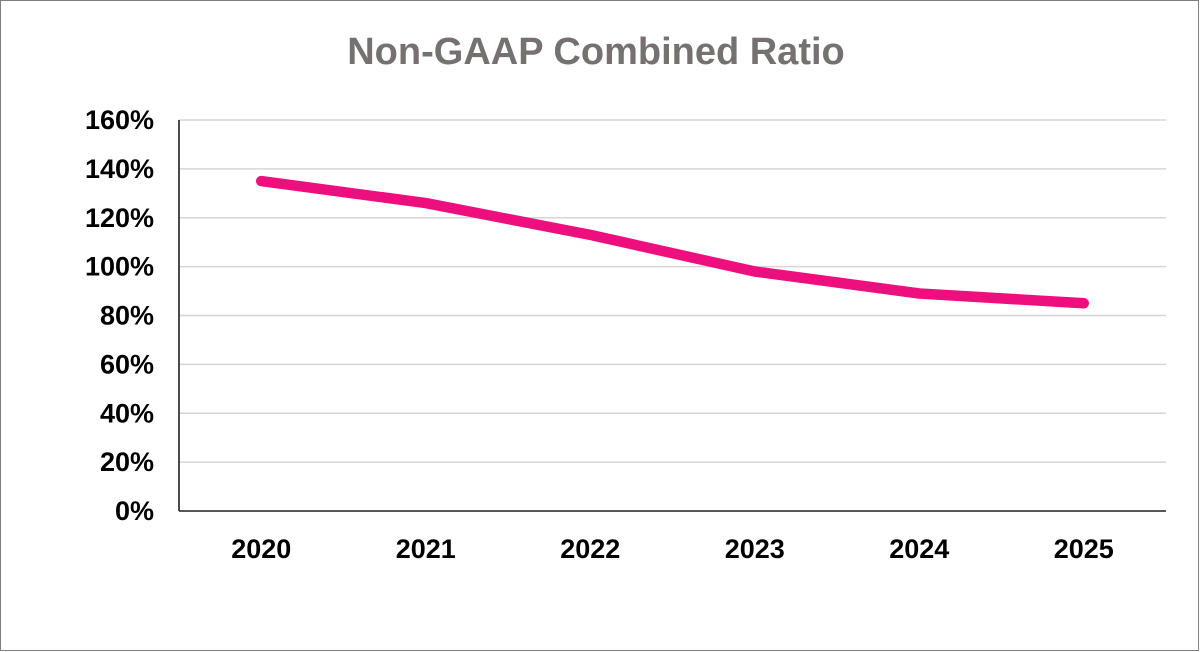 This screenshot has width=1200, height=652. What do you see at coordinates (261, 549) in the screenshot?
I see `x-axis-tick-label: 2020` at bounding box center [261, 549].